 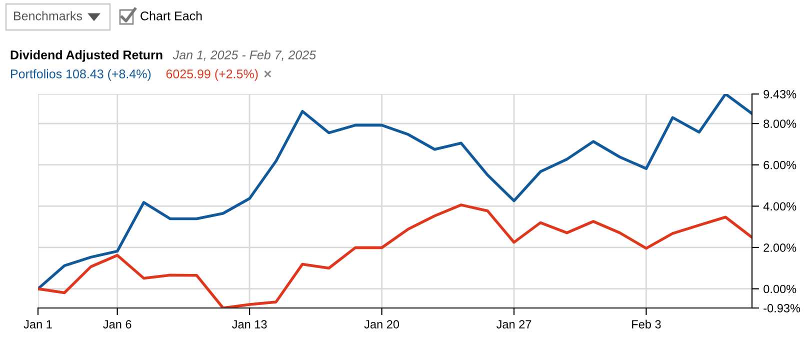 I want to click on y-tick-label: 4.00%, so click(x=779, y=206).